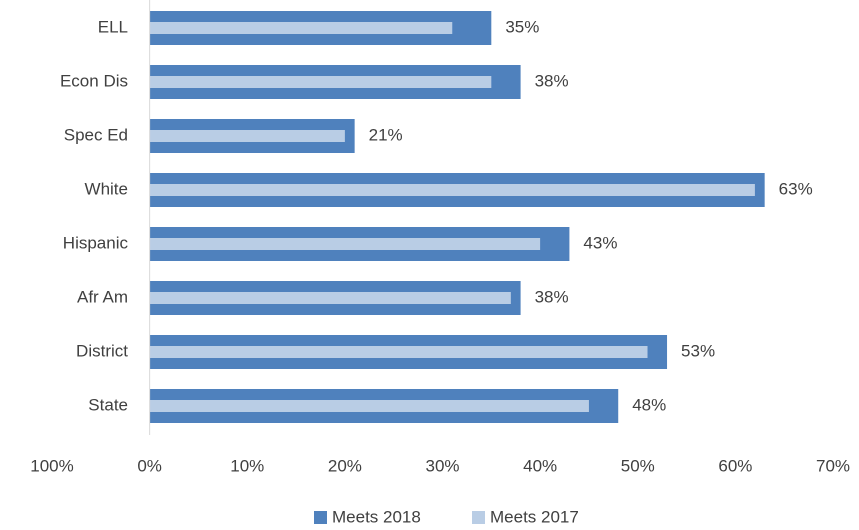 This screenshot has width=859, height=530. What do you see at coordinates (113, 26) in the screenshot?
I see `y-tick-label: ELL` at bounding box center [113, 26].